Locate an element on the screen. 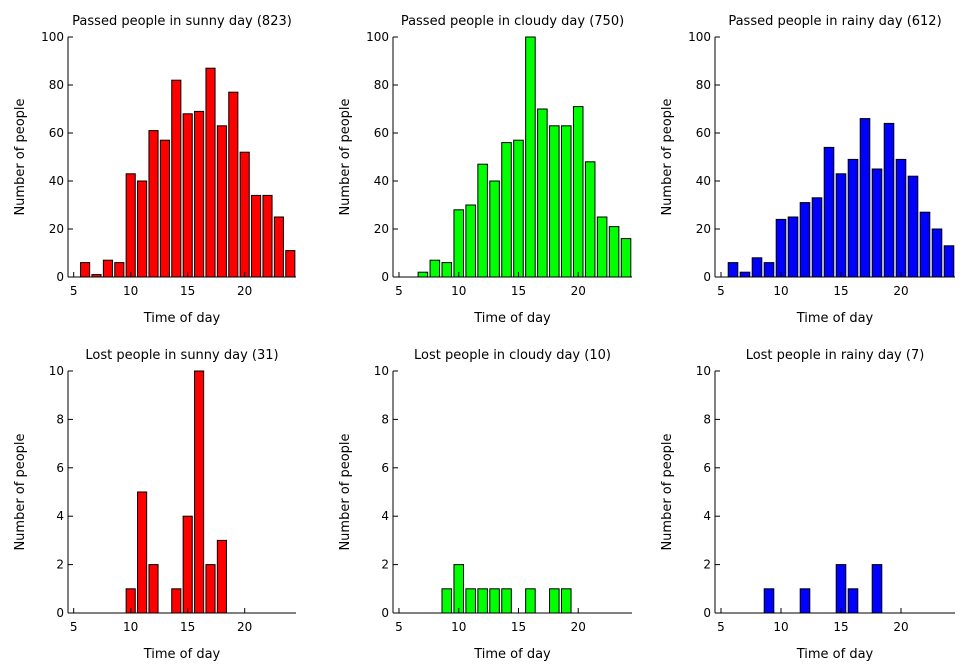  y-tick-label: 40 is located at coordinates (703, 181).